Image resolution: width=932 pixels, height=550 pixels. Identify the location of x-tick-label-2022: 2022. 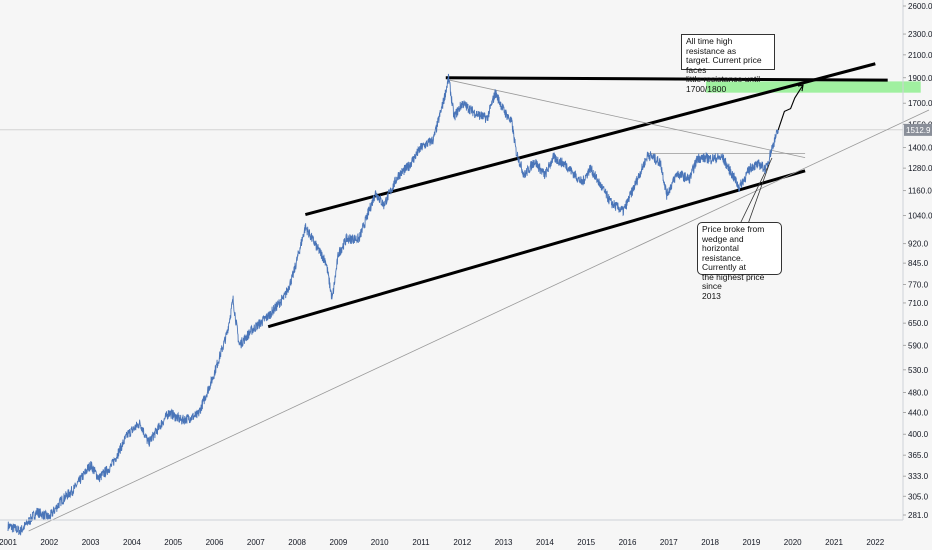
(875, 542).